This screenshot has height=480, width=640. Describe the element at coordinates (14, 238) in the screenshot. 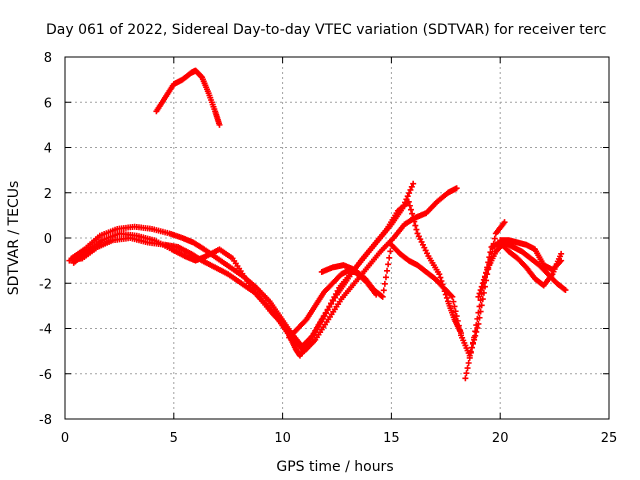

I see `y-axis-label: SDTVAR / TECUs` at that location.